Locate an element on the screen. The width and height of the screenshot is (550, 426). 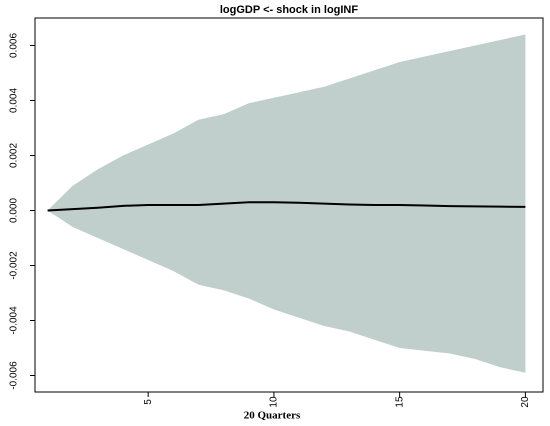
y-tick-label: 0.000 is located at coordinates (14, 210).